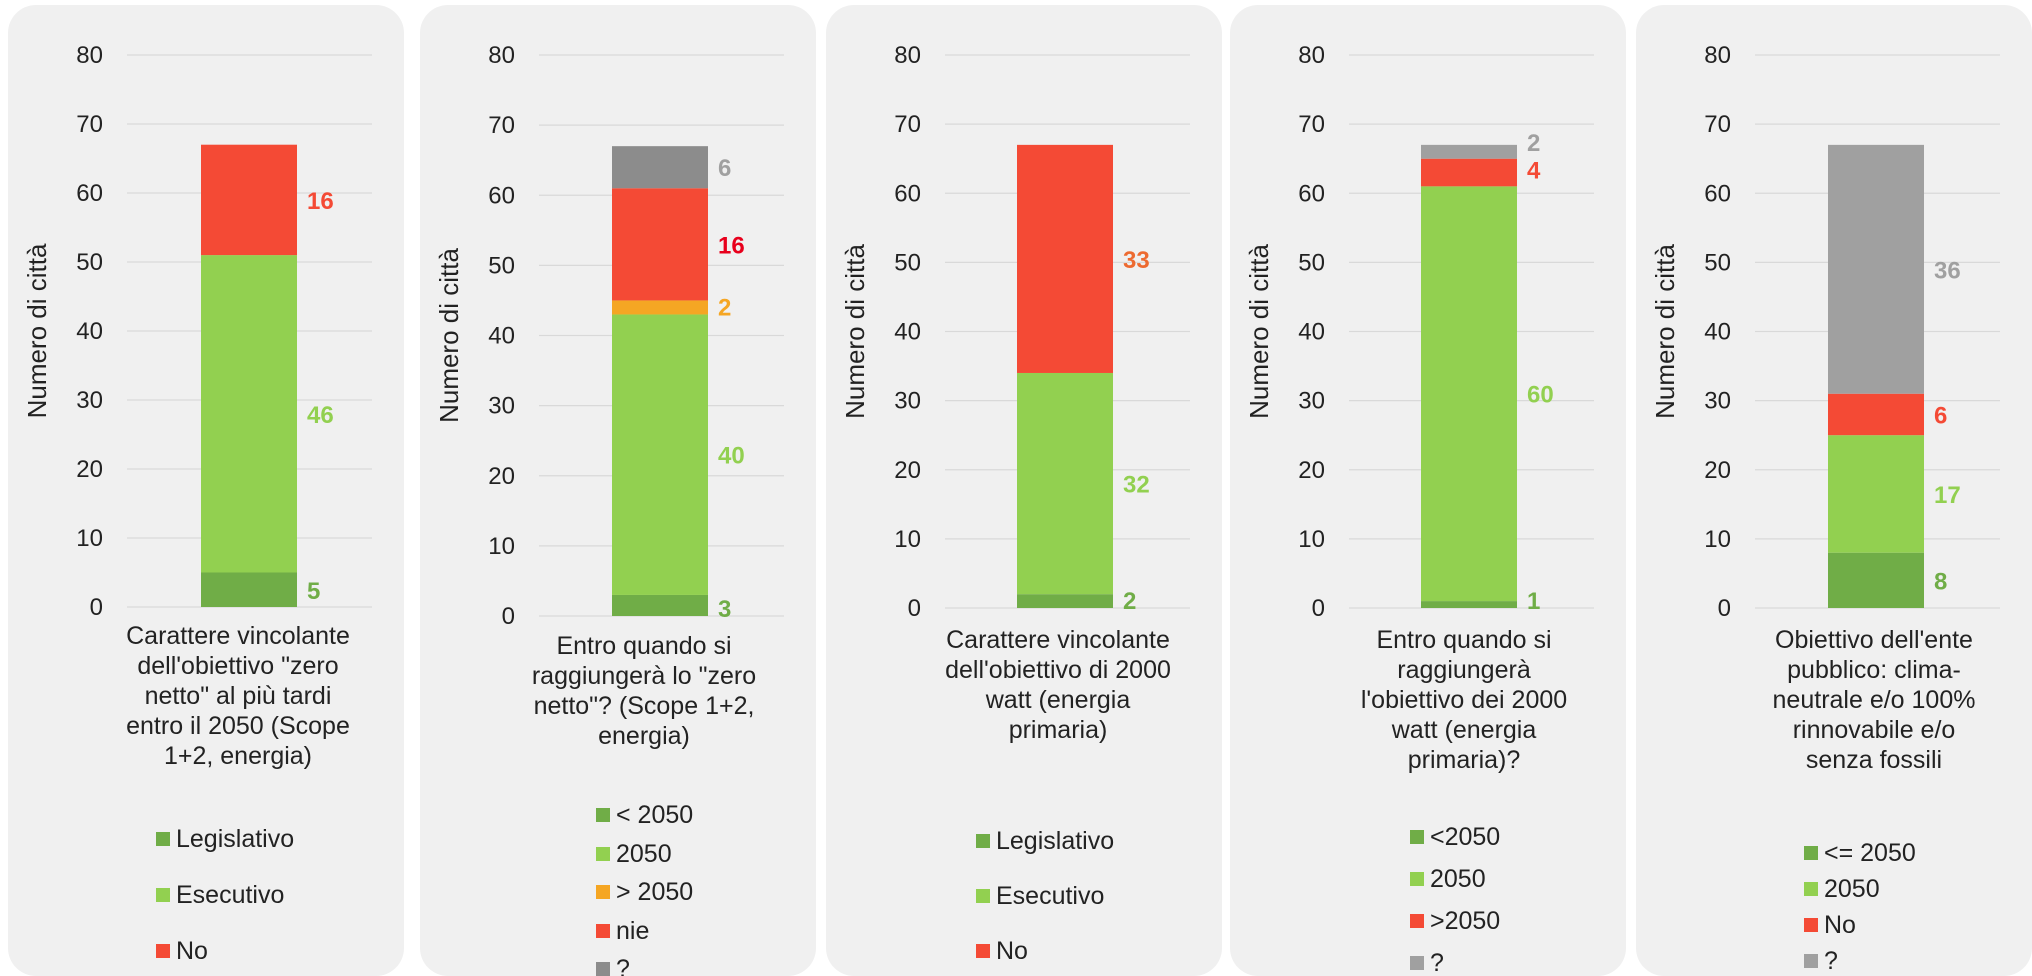 Image resolution: width=2032 pixels, height=976 pixels. I want to click on legend-item: <= 2050, so click(1860, 853).